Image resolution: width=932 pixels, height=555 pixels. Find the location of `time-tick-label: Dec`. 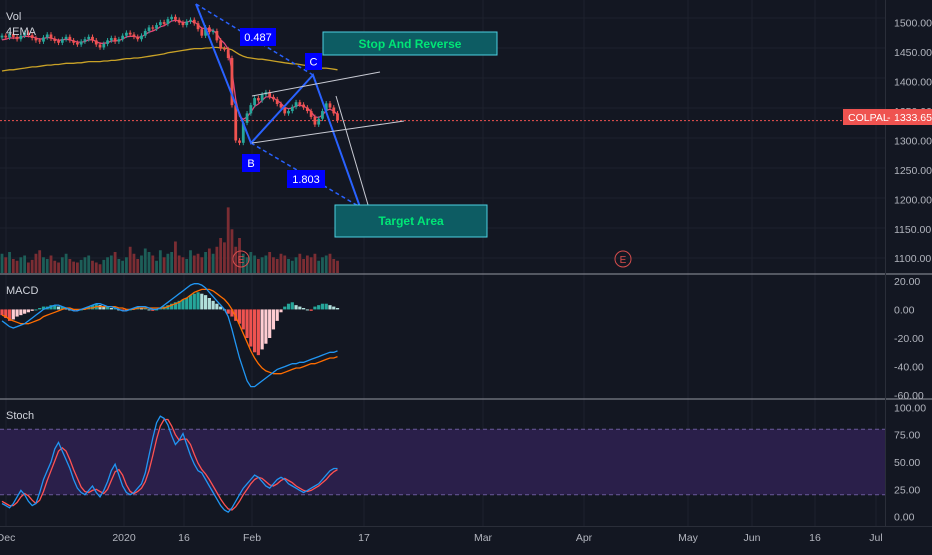

time-tick-label: Dec is located at coordinates (7, 538).